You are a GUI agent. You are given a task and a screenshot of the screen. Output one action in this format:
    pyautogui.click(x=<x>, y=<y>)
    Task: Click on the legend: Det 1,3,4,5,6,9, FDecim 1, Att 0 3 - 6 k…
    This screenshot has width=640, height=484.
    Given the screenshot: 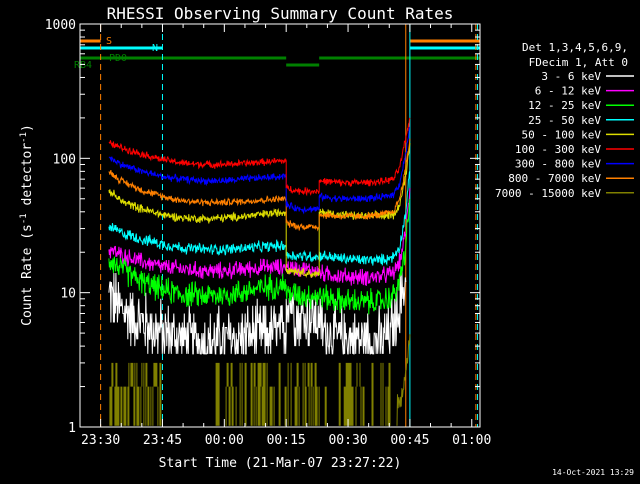 What is the action you would take?
    pyautogui.click(x=564, y=120)
    